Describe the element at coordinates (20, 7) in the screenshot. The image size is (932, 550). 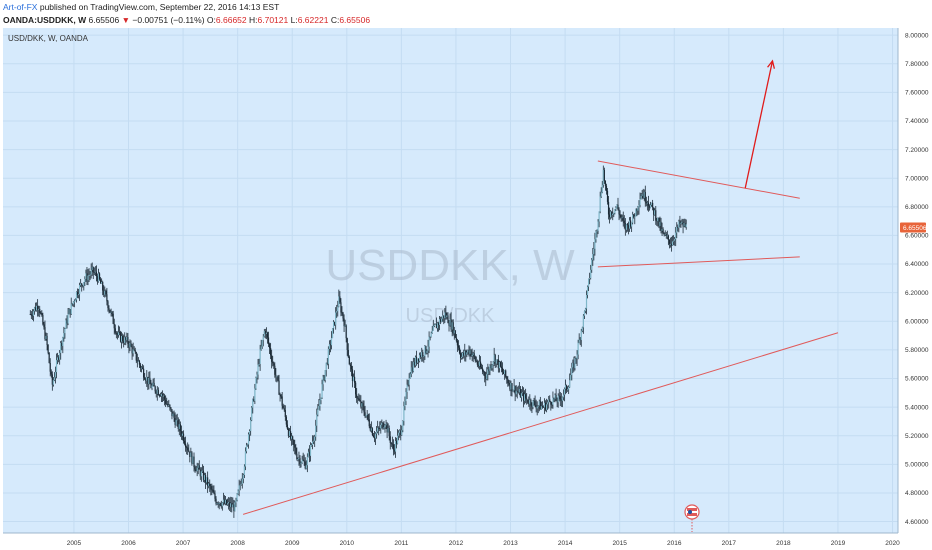
I see `author-link: Art-of-FX` at that location.